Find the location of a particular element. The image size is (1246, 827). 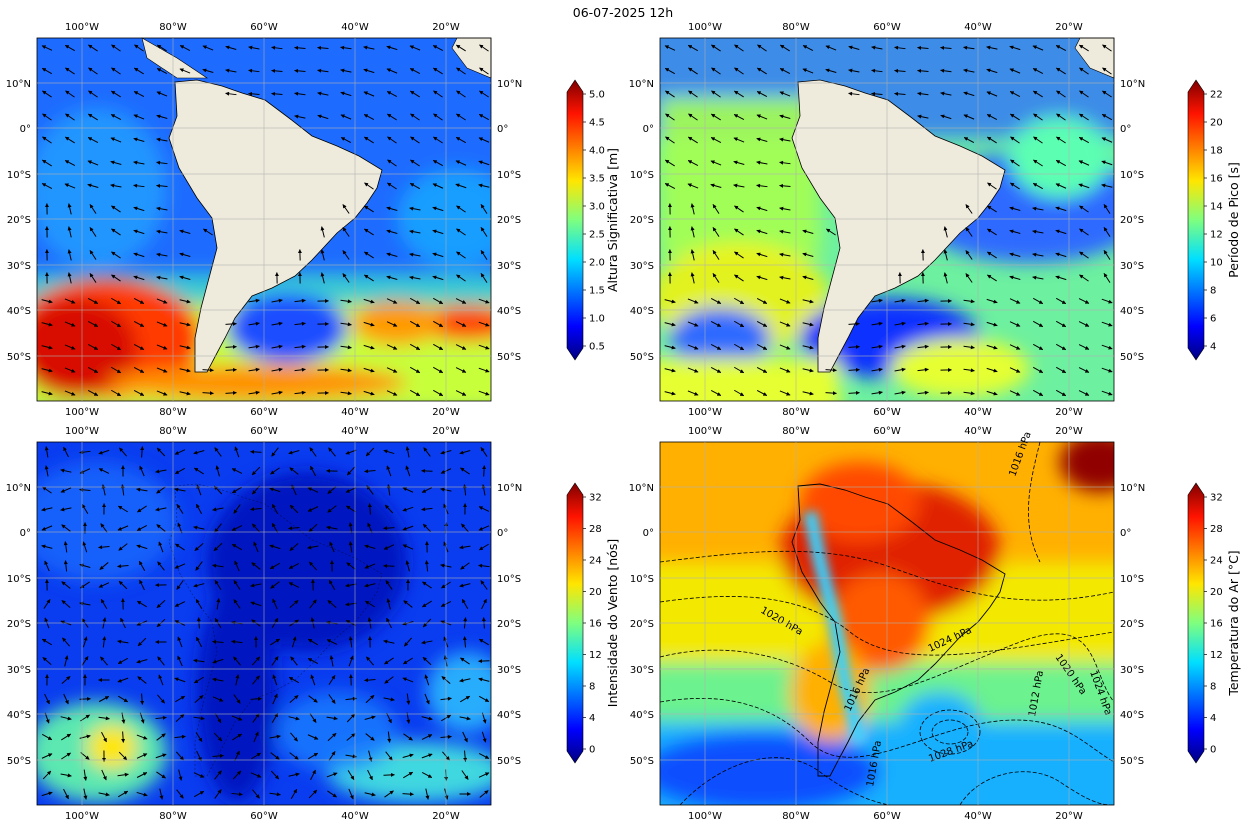

colorbar-label: Altura Significativa [m] is located at coordinates (612, 220).